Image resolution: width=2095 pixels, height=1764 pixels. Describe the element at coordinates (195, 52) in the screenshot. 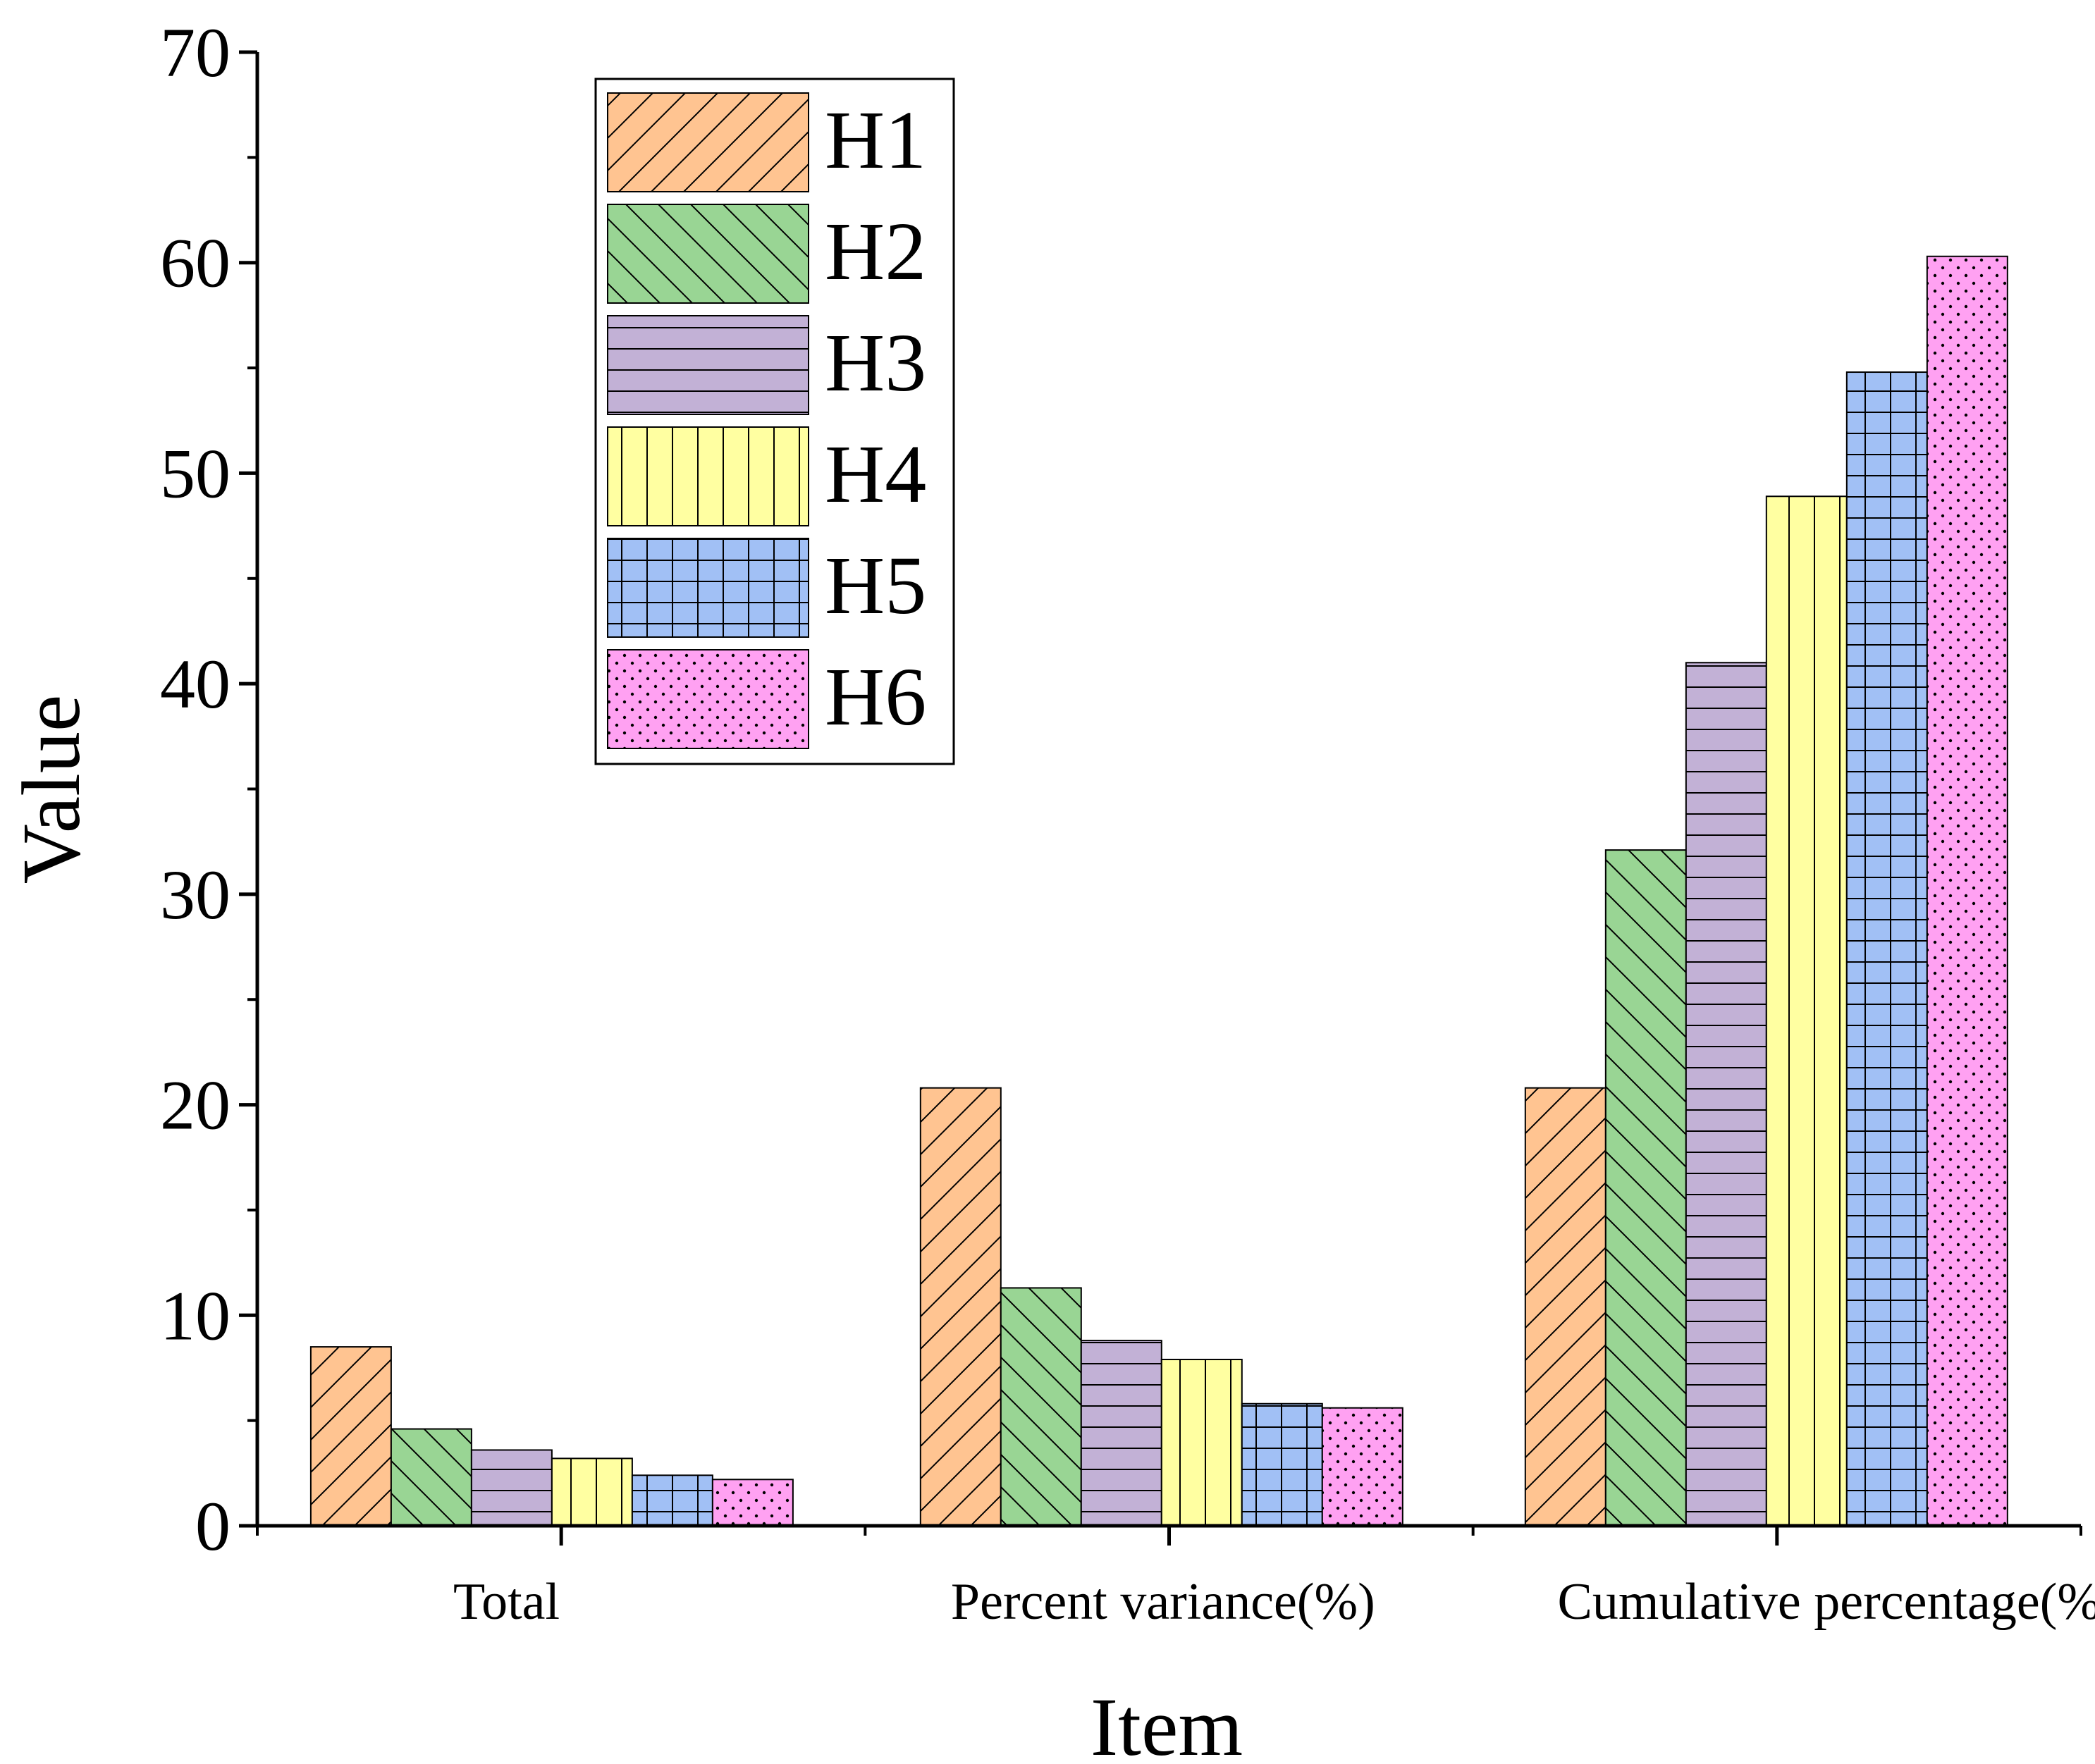

I see `y-tick-label: 70` at that location.